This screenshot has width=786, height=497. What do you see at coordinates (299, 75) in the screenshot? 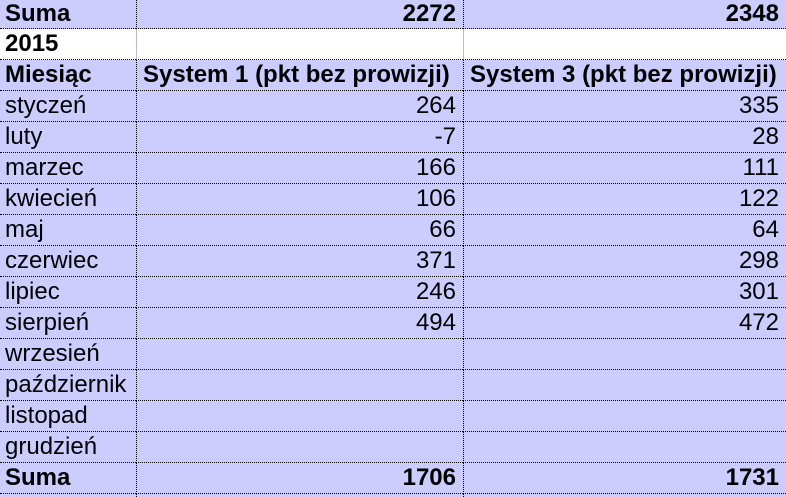
I see `header-system1-cell: System 1 (pkt bez prowizji)` at bounding box center [299, 75].